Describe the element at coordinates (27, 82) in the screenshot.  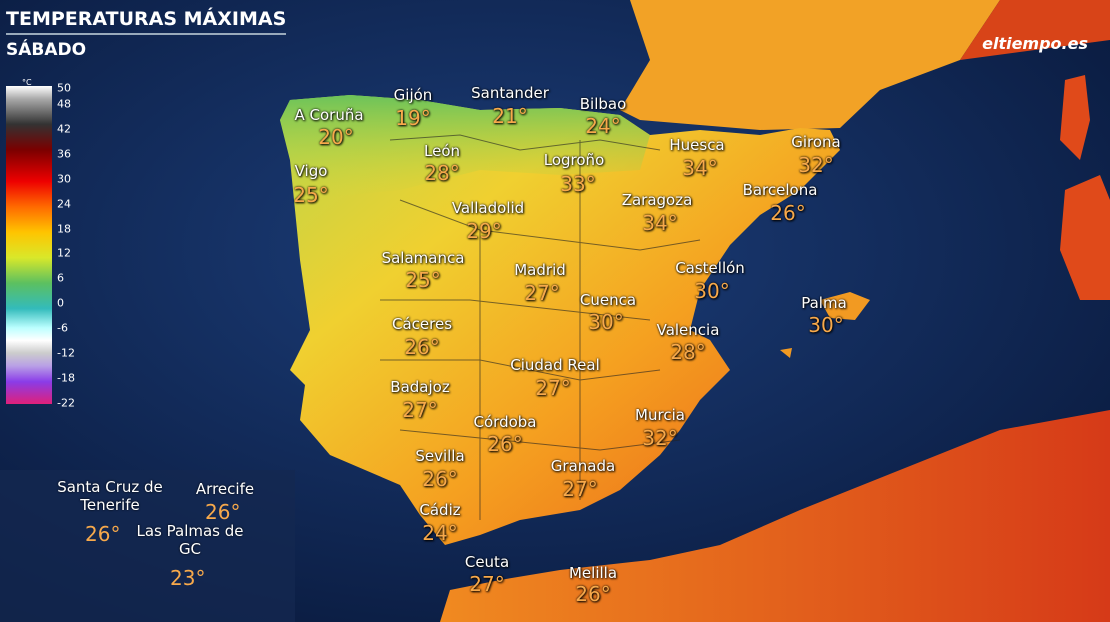
I see `legend-unit: °C` at that location.